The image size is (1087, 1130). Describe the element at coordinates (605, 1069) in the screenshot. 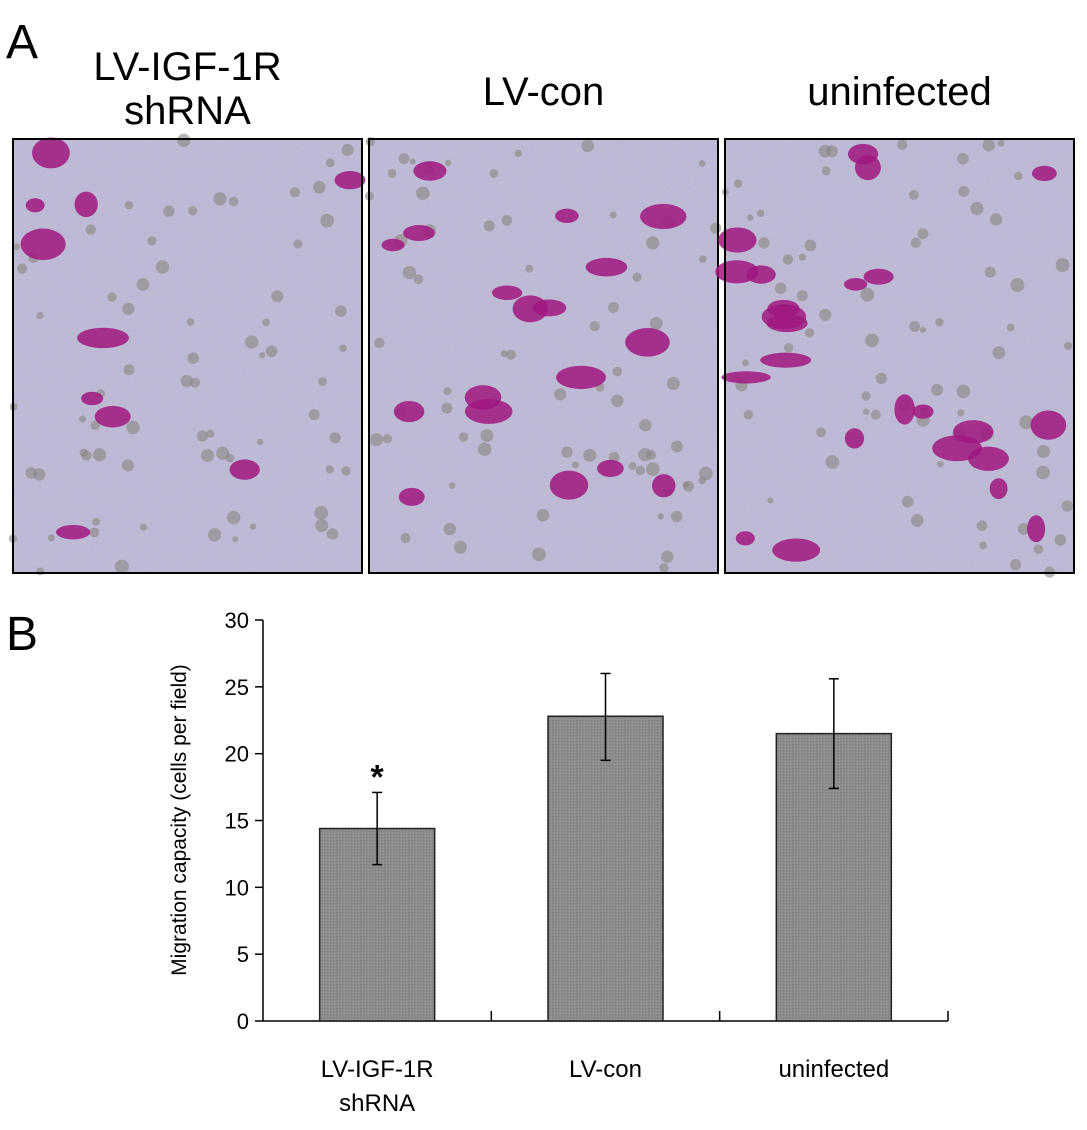

I see `x-category-label: LV-con` at that location.